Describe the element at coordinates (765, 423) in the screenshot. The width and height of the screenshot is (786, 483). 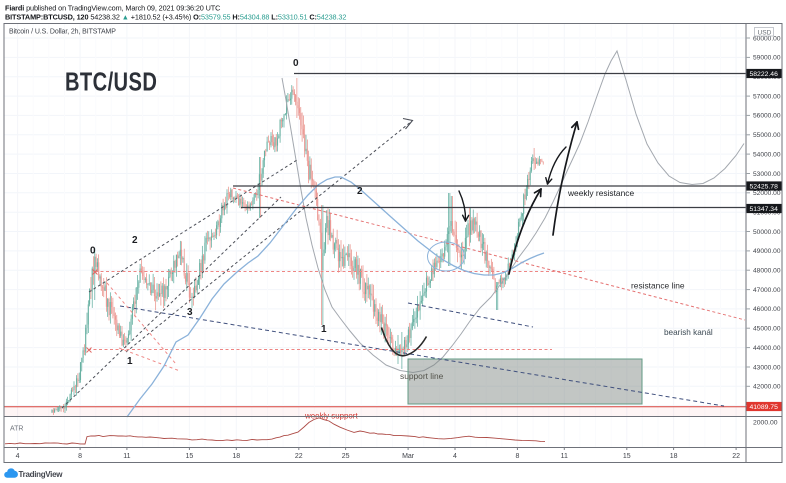
I see `svg-text: 2000.00` at that location.